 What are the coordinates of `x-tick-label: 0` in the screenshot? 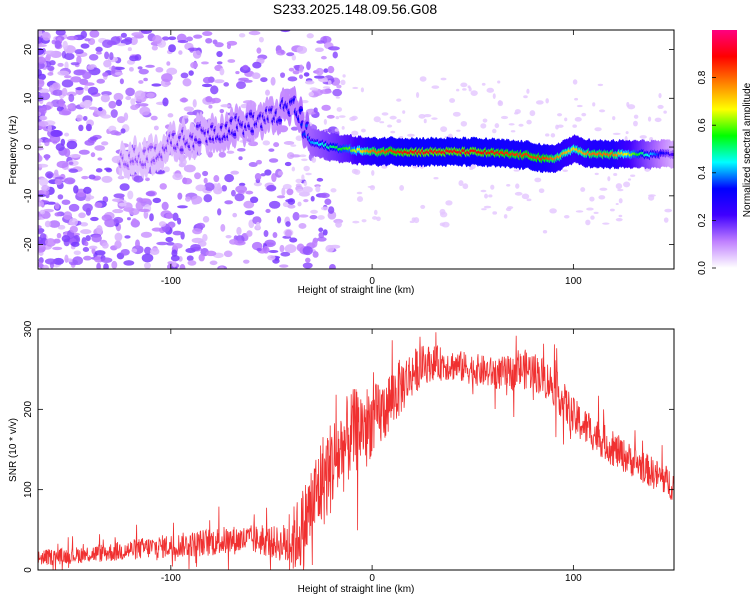 It's located at (372, 578).